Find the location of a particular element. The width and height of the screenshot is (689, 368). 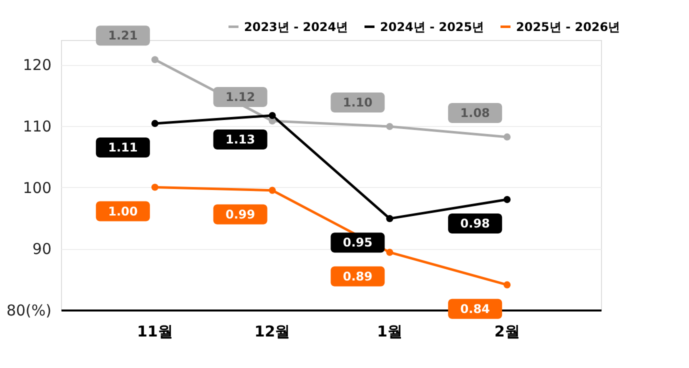

legend-label: 2023년 - 2024년 is located at coordinates (296, 27).